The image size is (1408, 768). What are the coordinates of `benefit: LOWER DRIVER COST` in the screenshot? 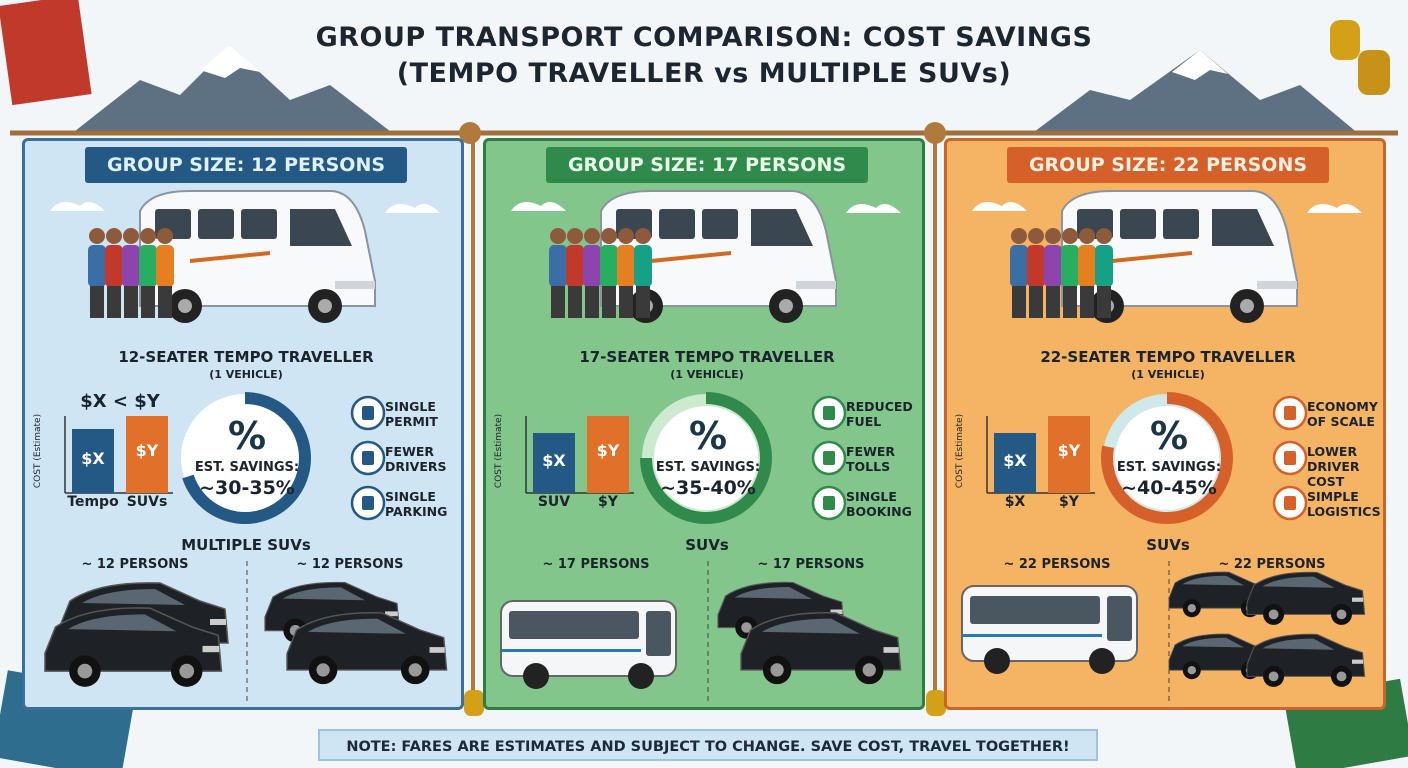 It's located at (1333, 466).